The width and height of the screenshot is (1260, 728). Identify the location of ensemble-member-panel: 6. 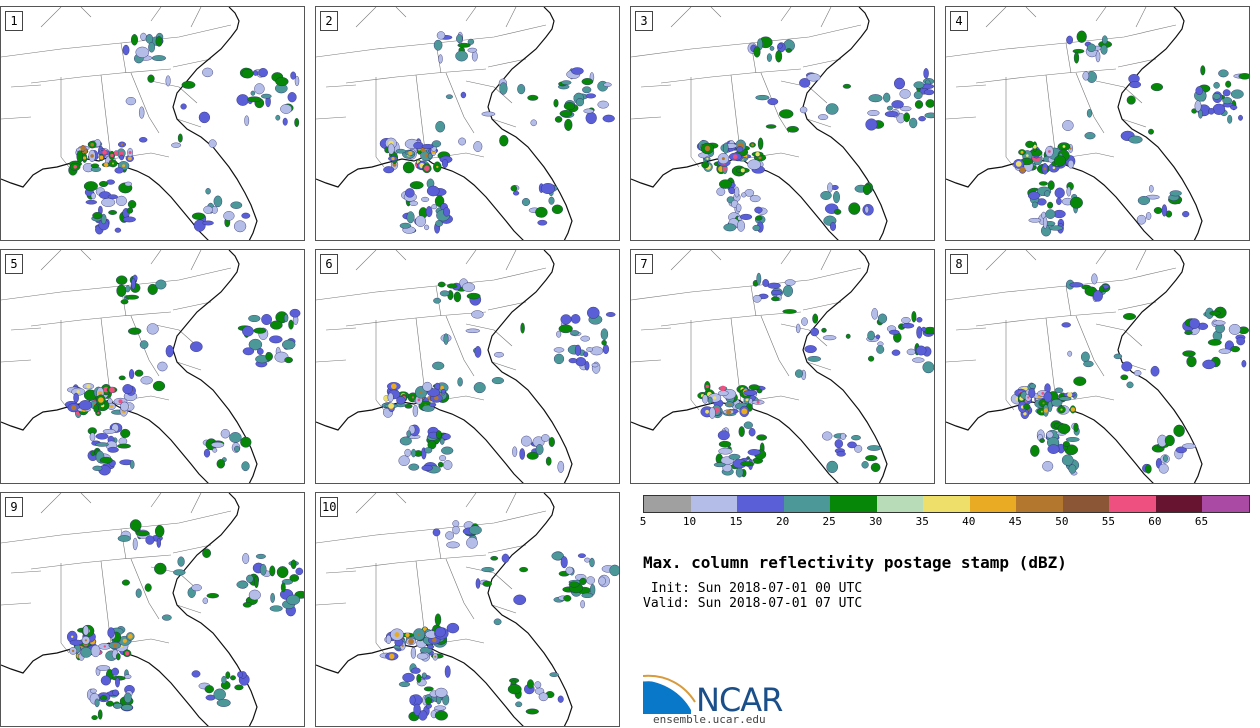
(467, 366).